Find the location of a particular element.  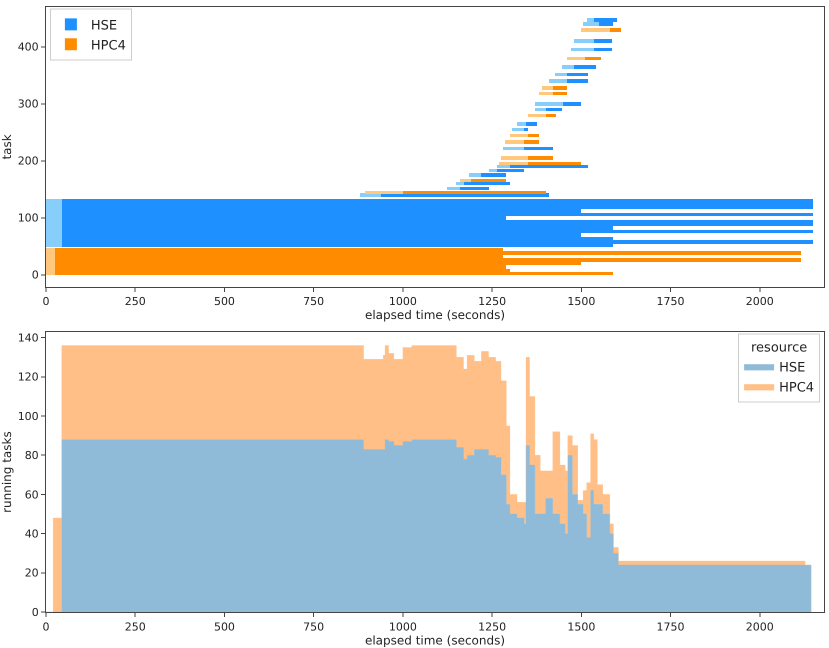

y-tick-label: 120 is located at coordinates (28, 377).